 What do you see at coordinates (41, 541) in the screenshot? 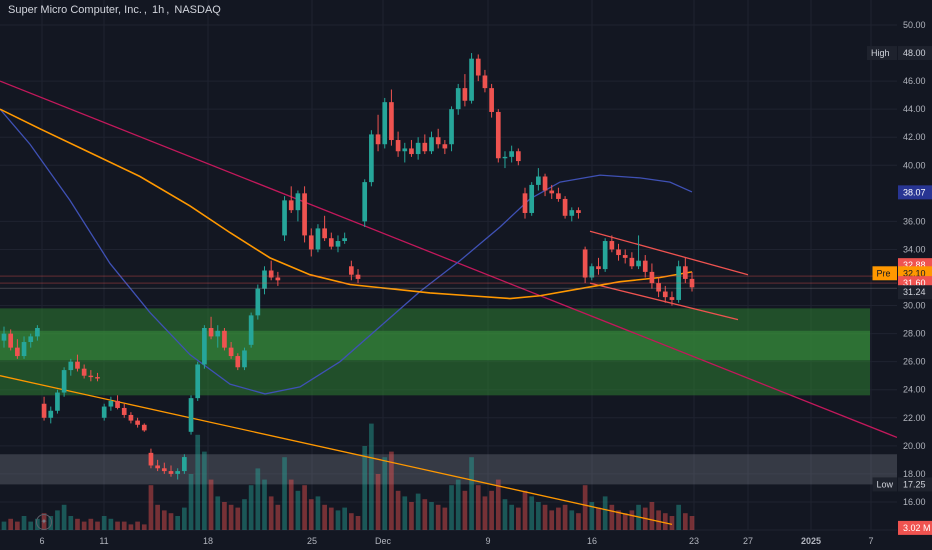
I see `x-tick-label: 6` at bounding box center [41, 541].